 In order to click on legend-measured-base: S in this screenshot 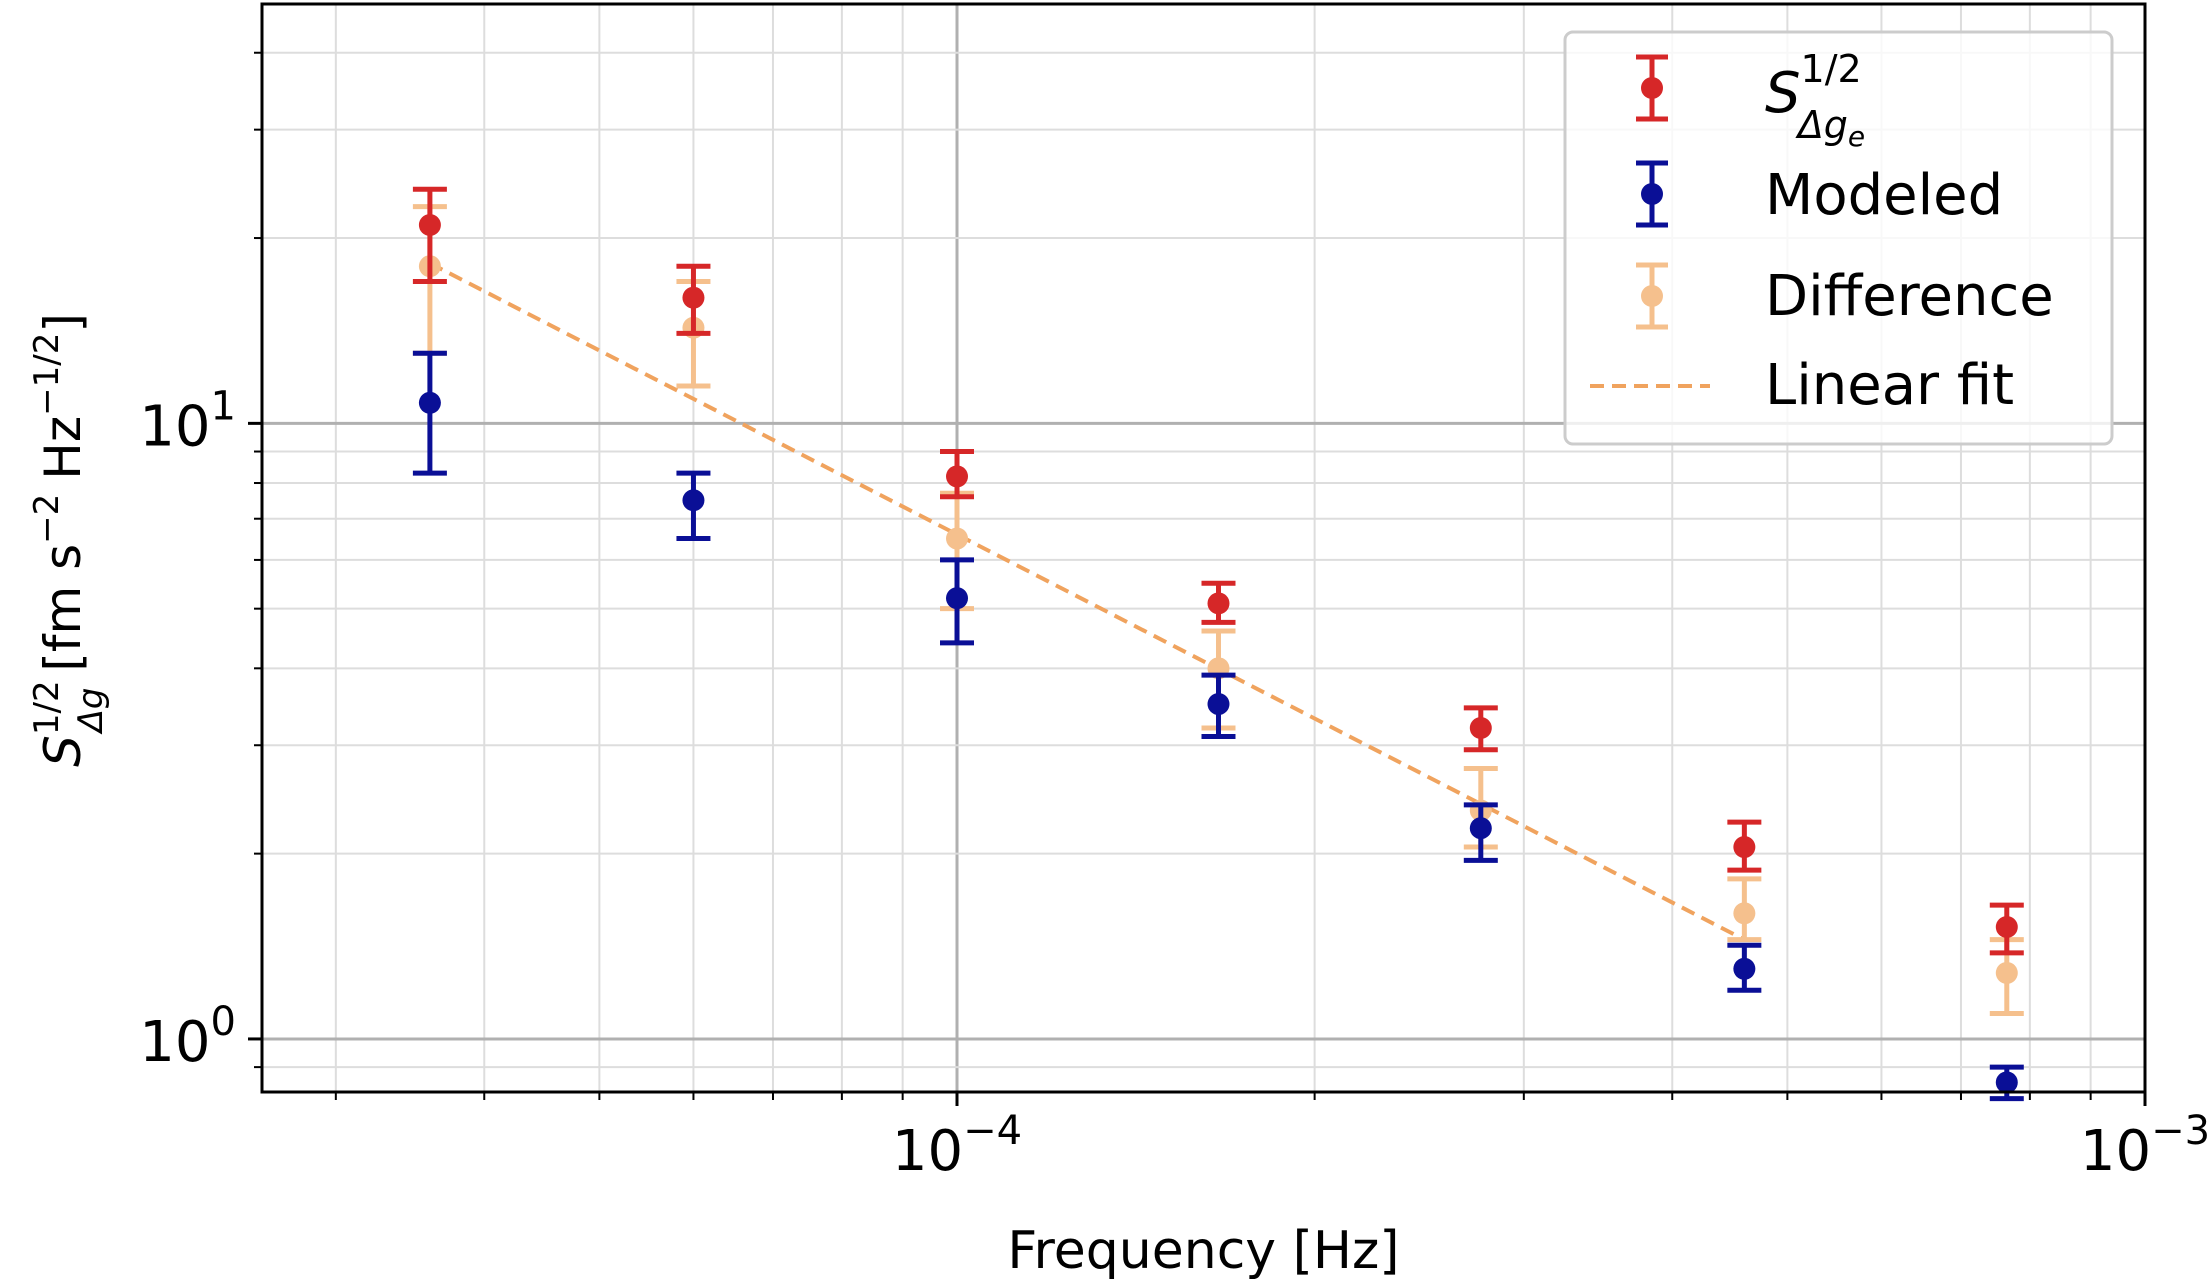, I will do `click(1783, 93)`.